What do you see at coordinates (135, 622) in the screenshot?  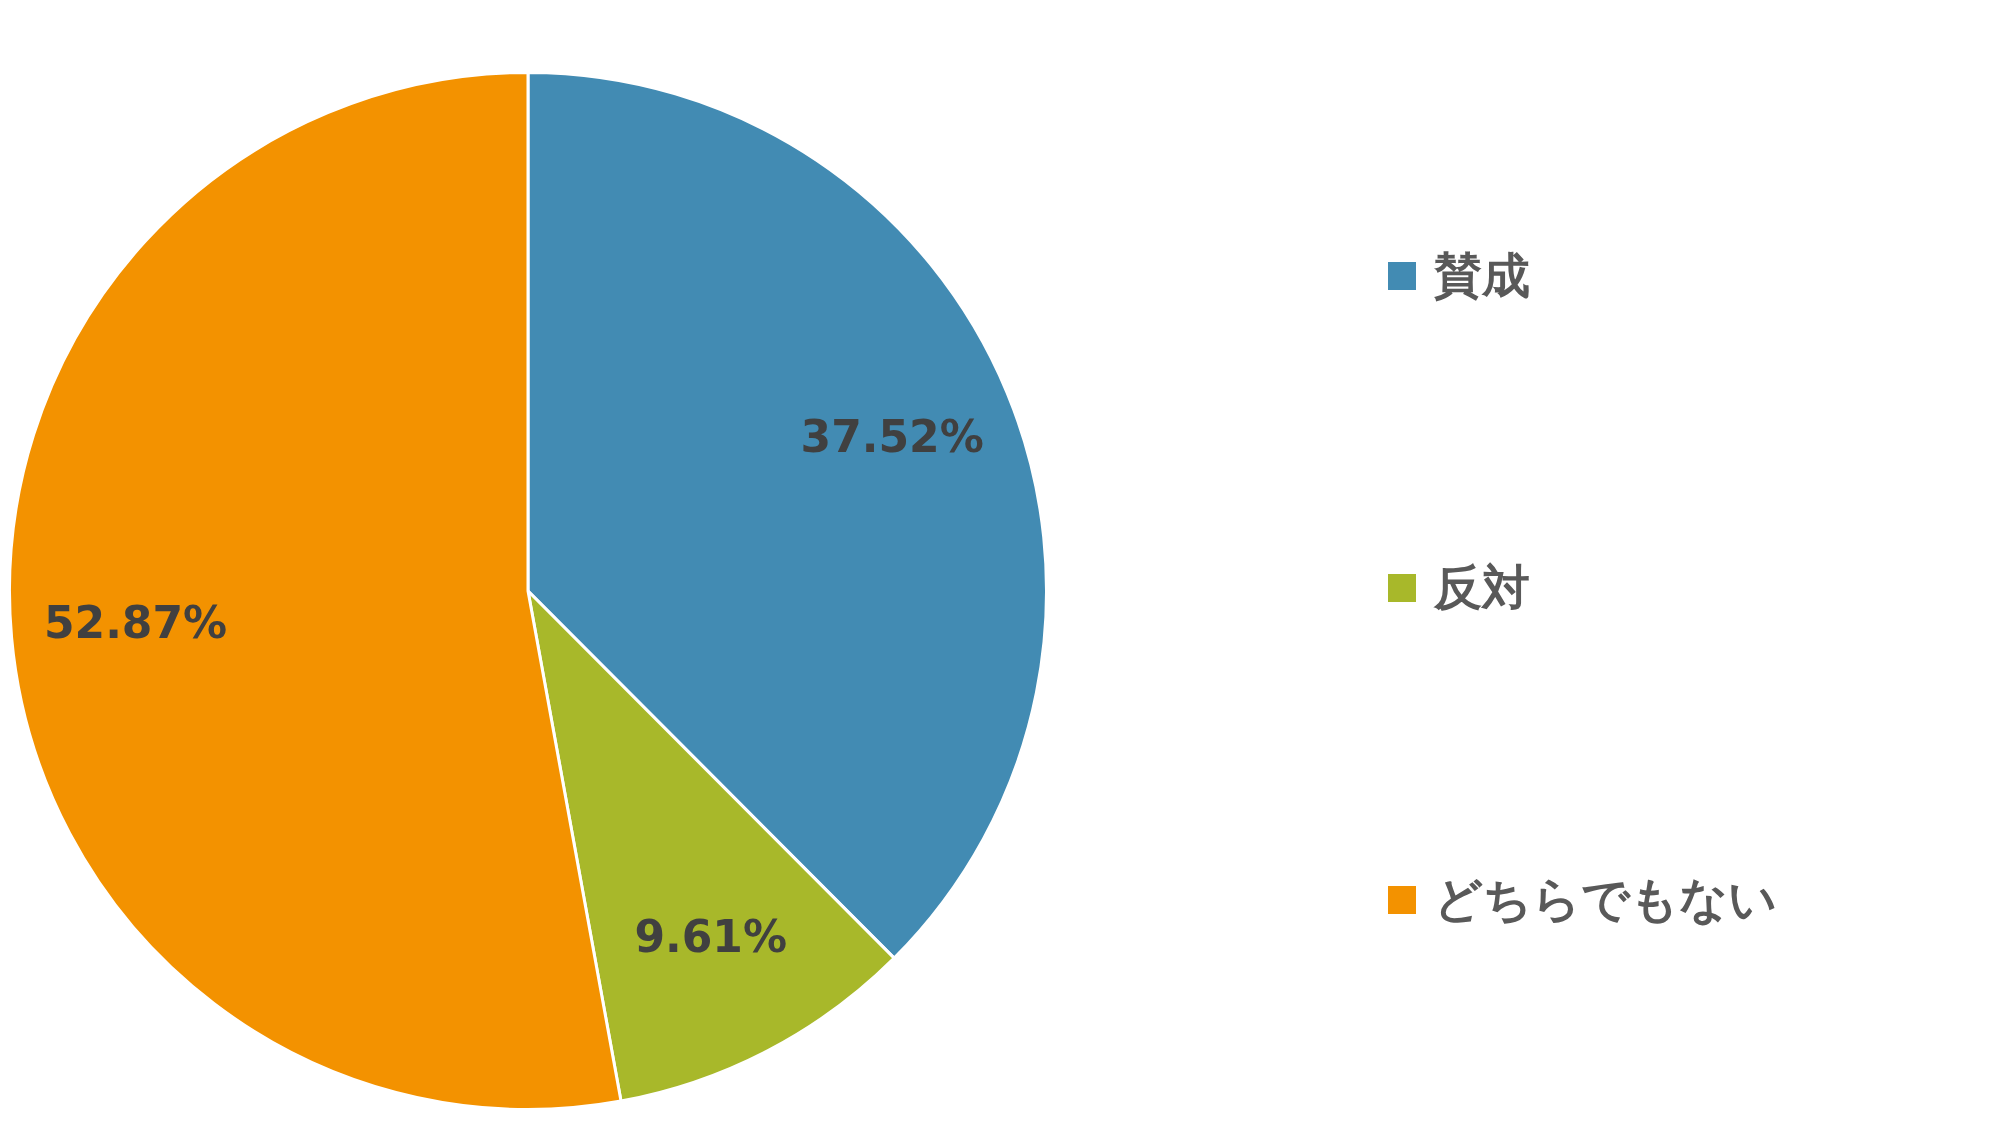 I see `data-label: 52.87%` at bounding box center [135, 622].